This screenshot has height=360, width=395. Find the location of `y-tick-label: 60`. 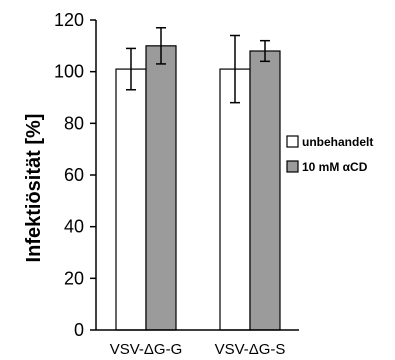

y-tick-label: 60 is located at coordinates (74, 175).